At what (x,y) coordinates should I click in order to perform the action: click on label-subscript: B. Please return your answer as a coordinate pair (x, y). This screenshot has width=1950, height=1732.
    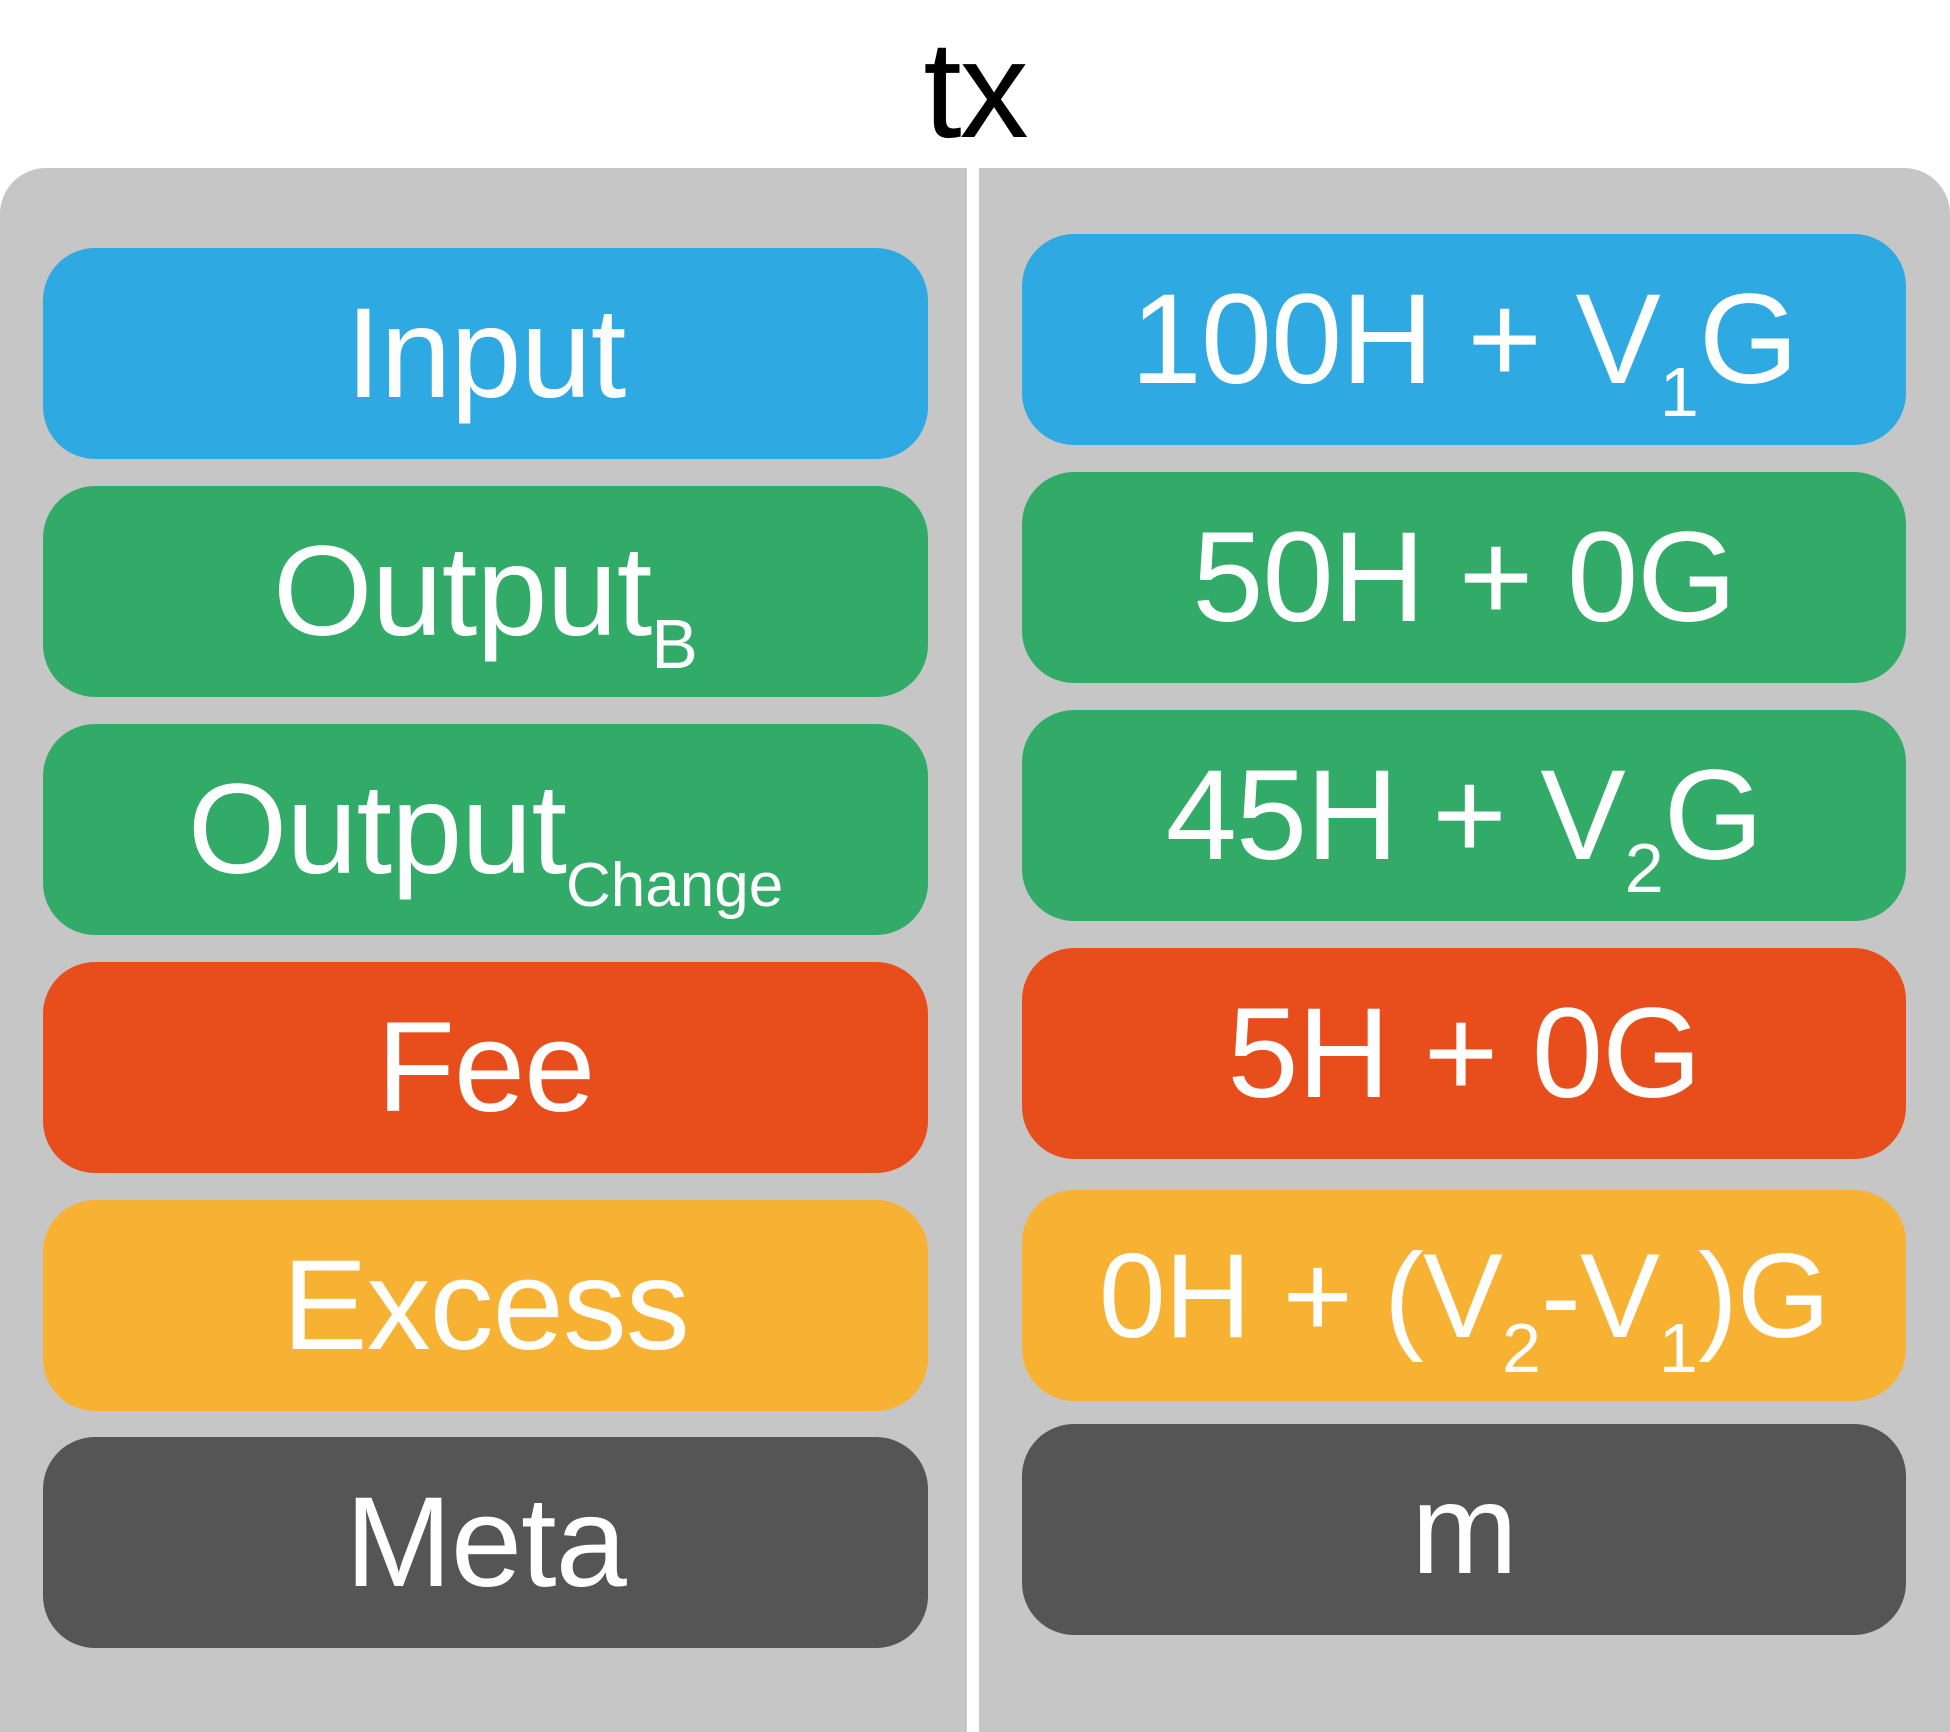
    Looking at the image, I should click on (674, 643).